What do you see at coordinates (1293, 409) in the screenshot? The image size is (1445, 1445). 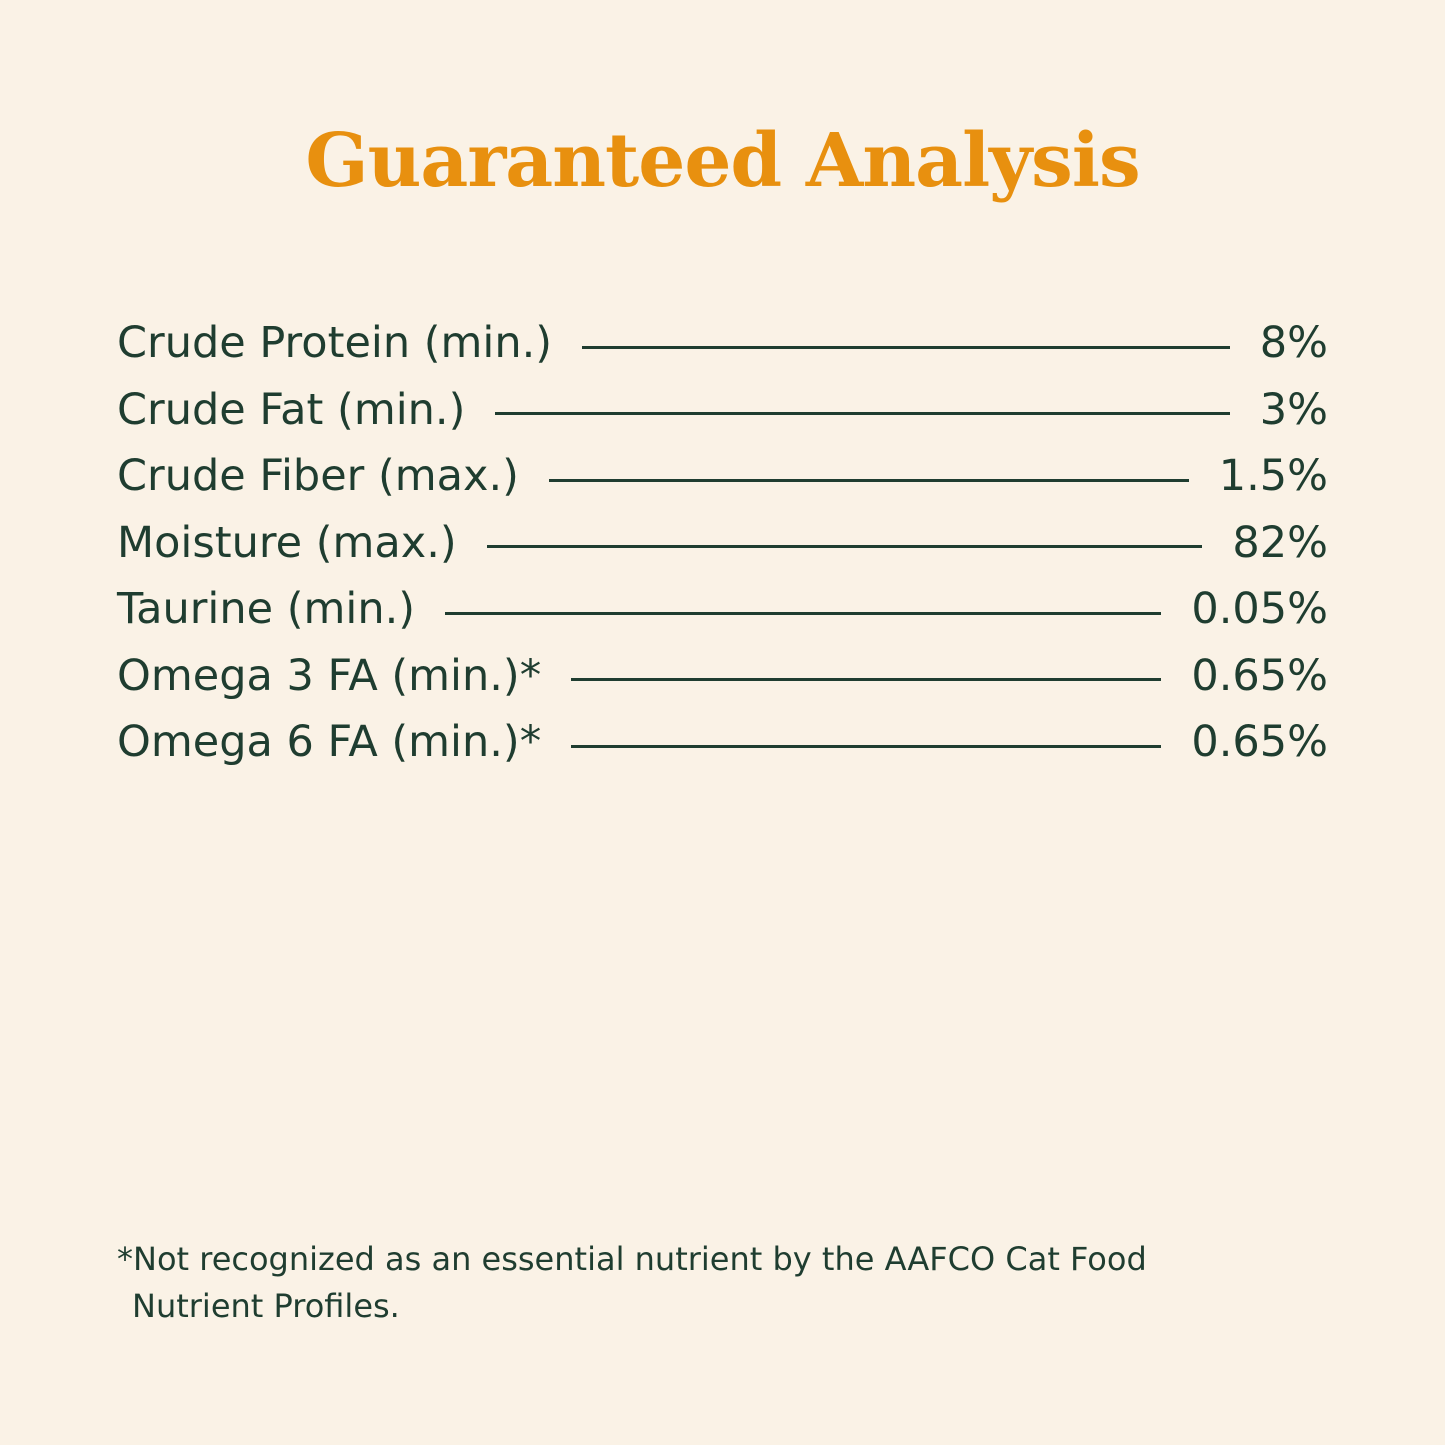 I see `row-value: 3%` at bounding box center [1293, 409].